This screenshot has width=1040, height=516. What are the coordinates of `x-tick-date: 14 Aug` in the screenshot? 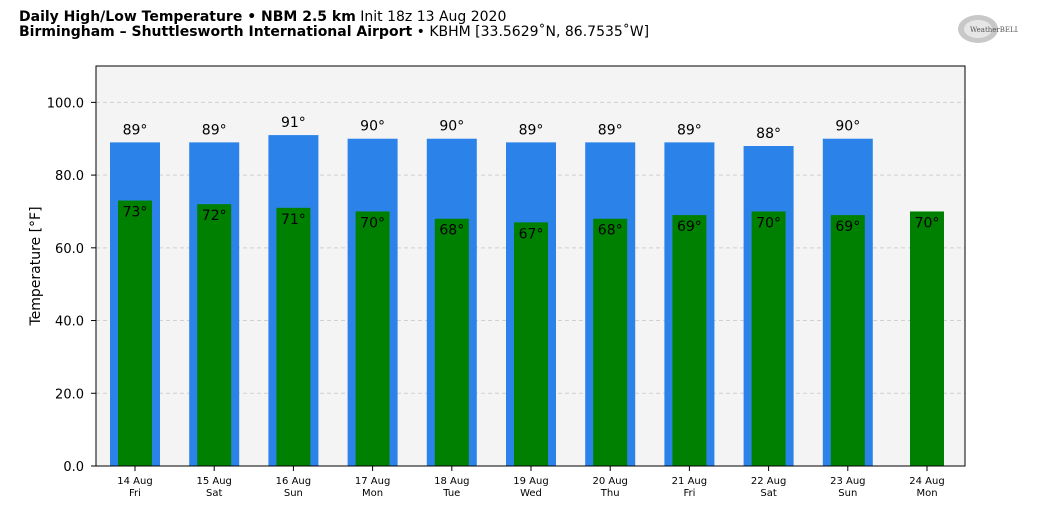 It's located at (134, 481).